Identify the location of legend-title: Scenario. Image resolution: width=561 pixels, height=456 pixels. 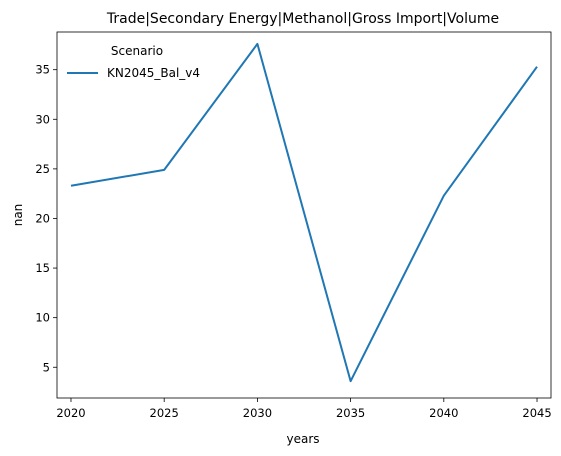
(137, 51).